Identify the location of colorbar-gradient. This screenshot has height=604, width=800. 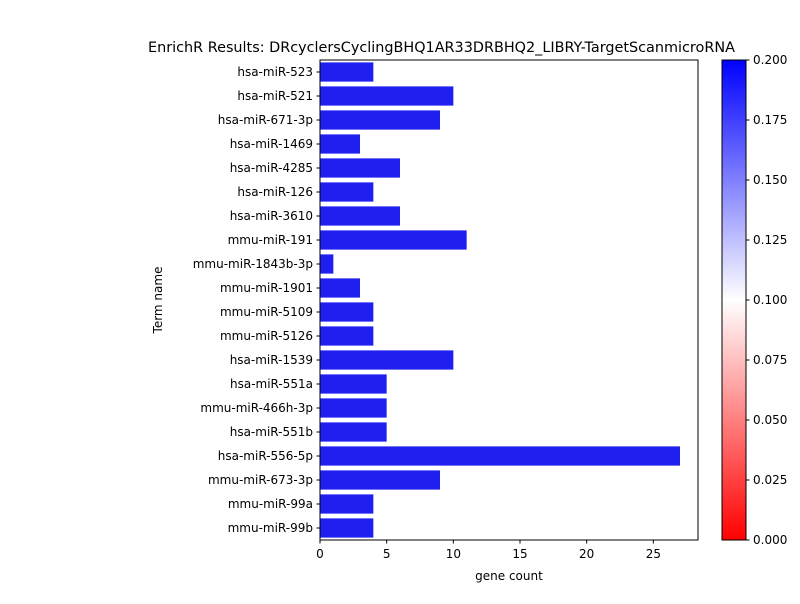
(734, 300).